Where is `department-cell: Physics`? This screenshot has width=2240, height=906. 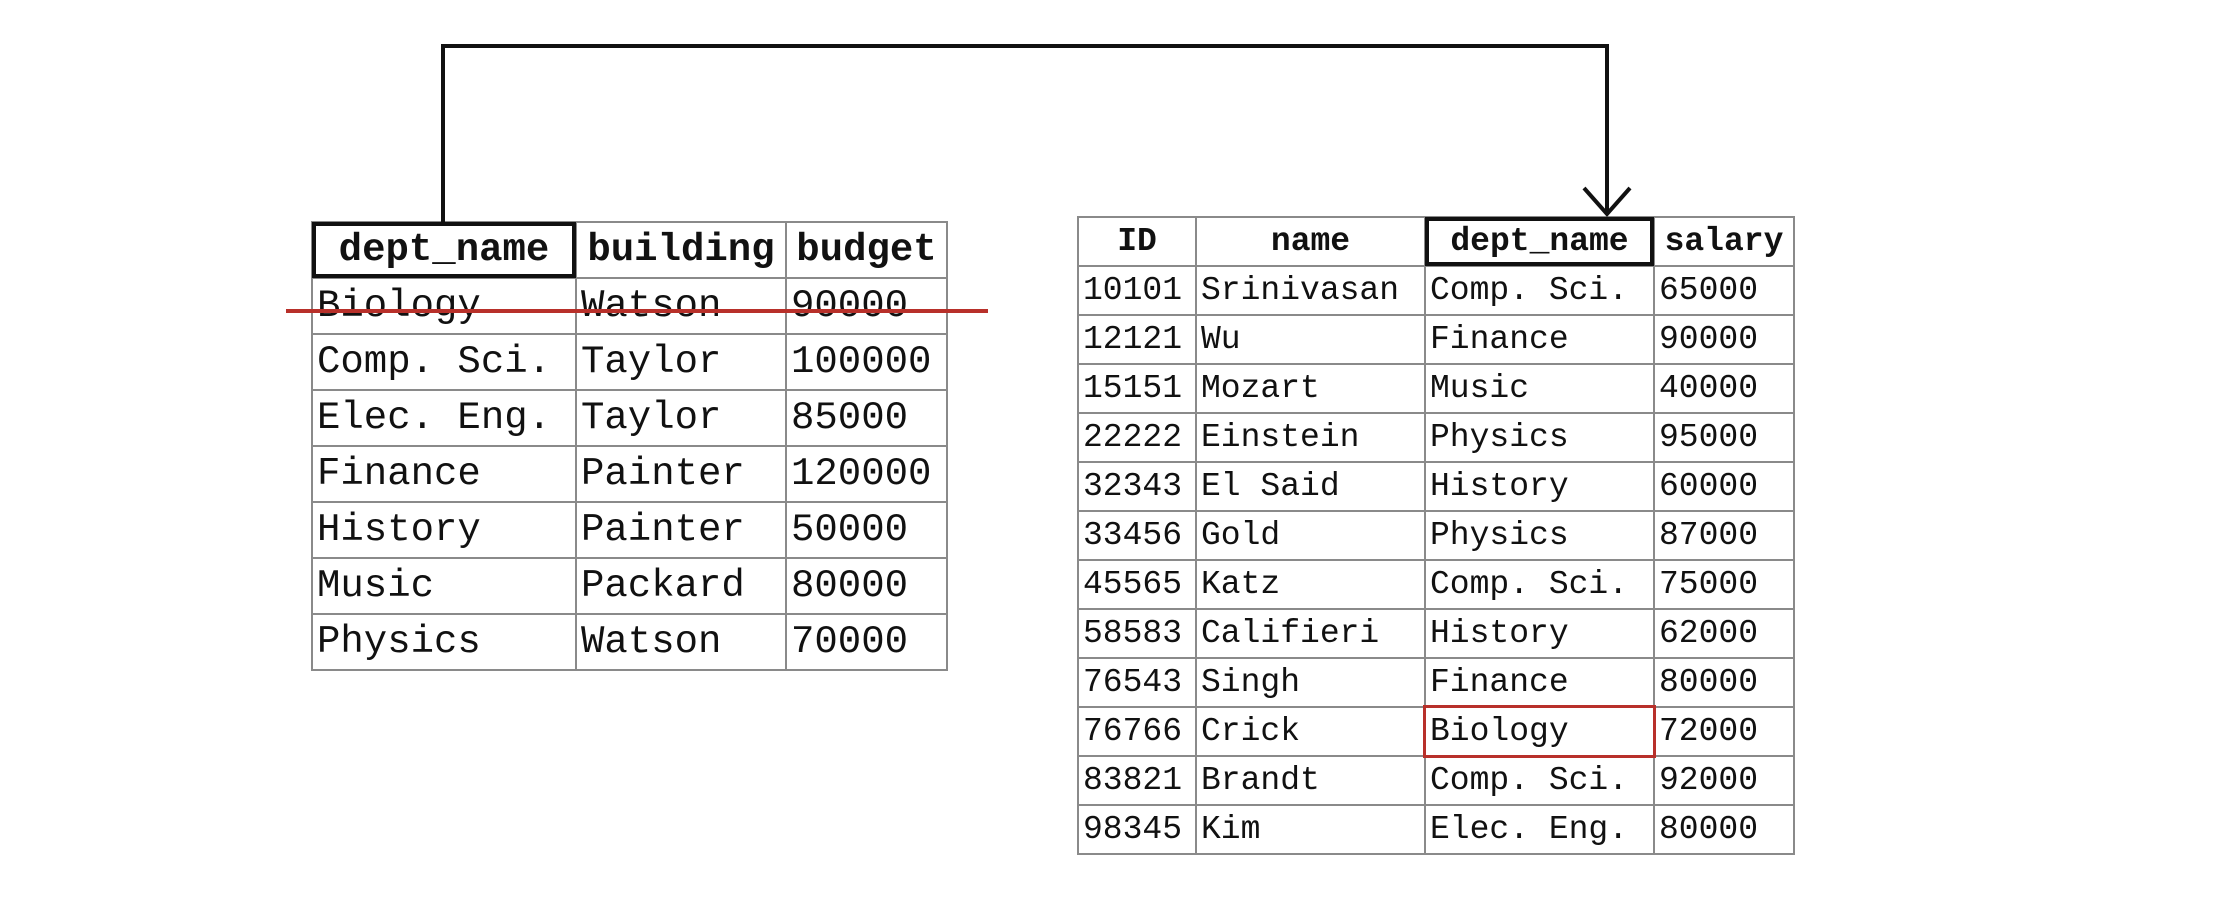 department-cell: Physics is located at coordinates (444, 642).